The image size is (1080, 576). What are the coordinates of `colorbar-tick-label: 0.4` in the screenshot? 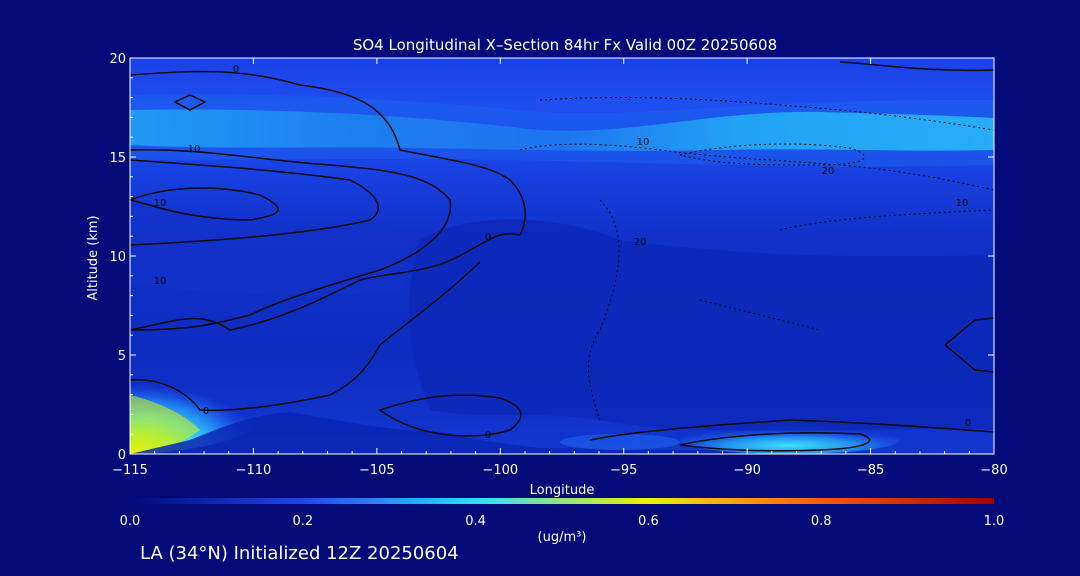 It's located at (475, 521).